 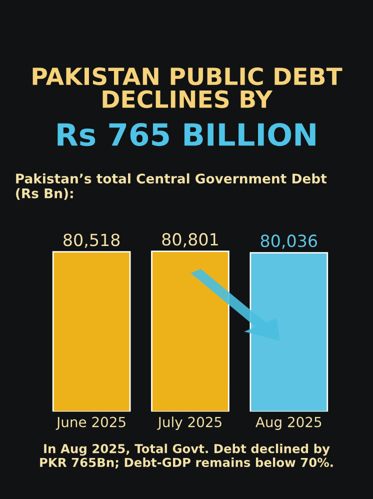 I want to click on data-label: 80,801, so click(x=190, y=240).